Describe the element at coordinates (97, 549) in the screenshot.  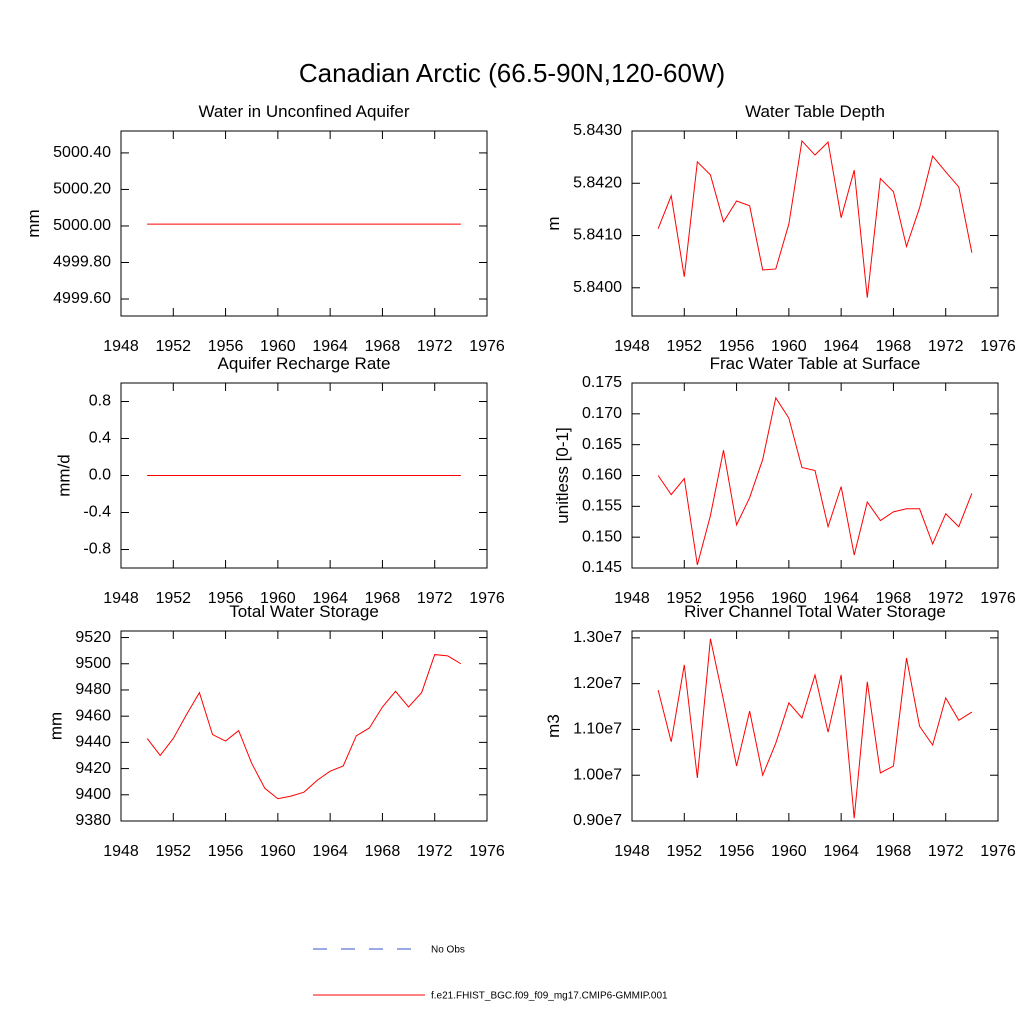
I see `y-tick-label: -0.8` at that location.